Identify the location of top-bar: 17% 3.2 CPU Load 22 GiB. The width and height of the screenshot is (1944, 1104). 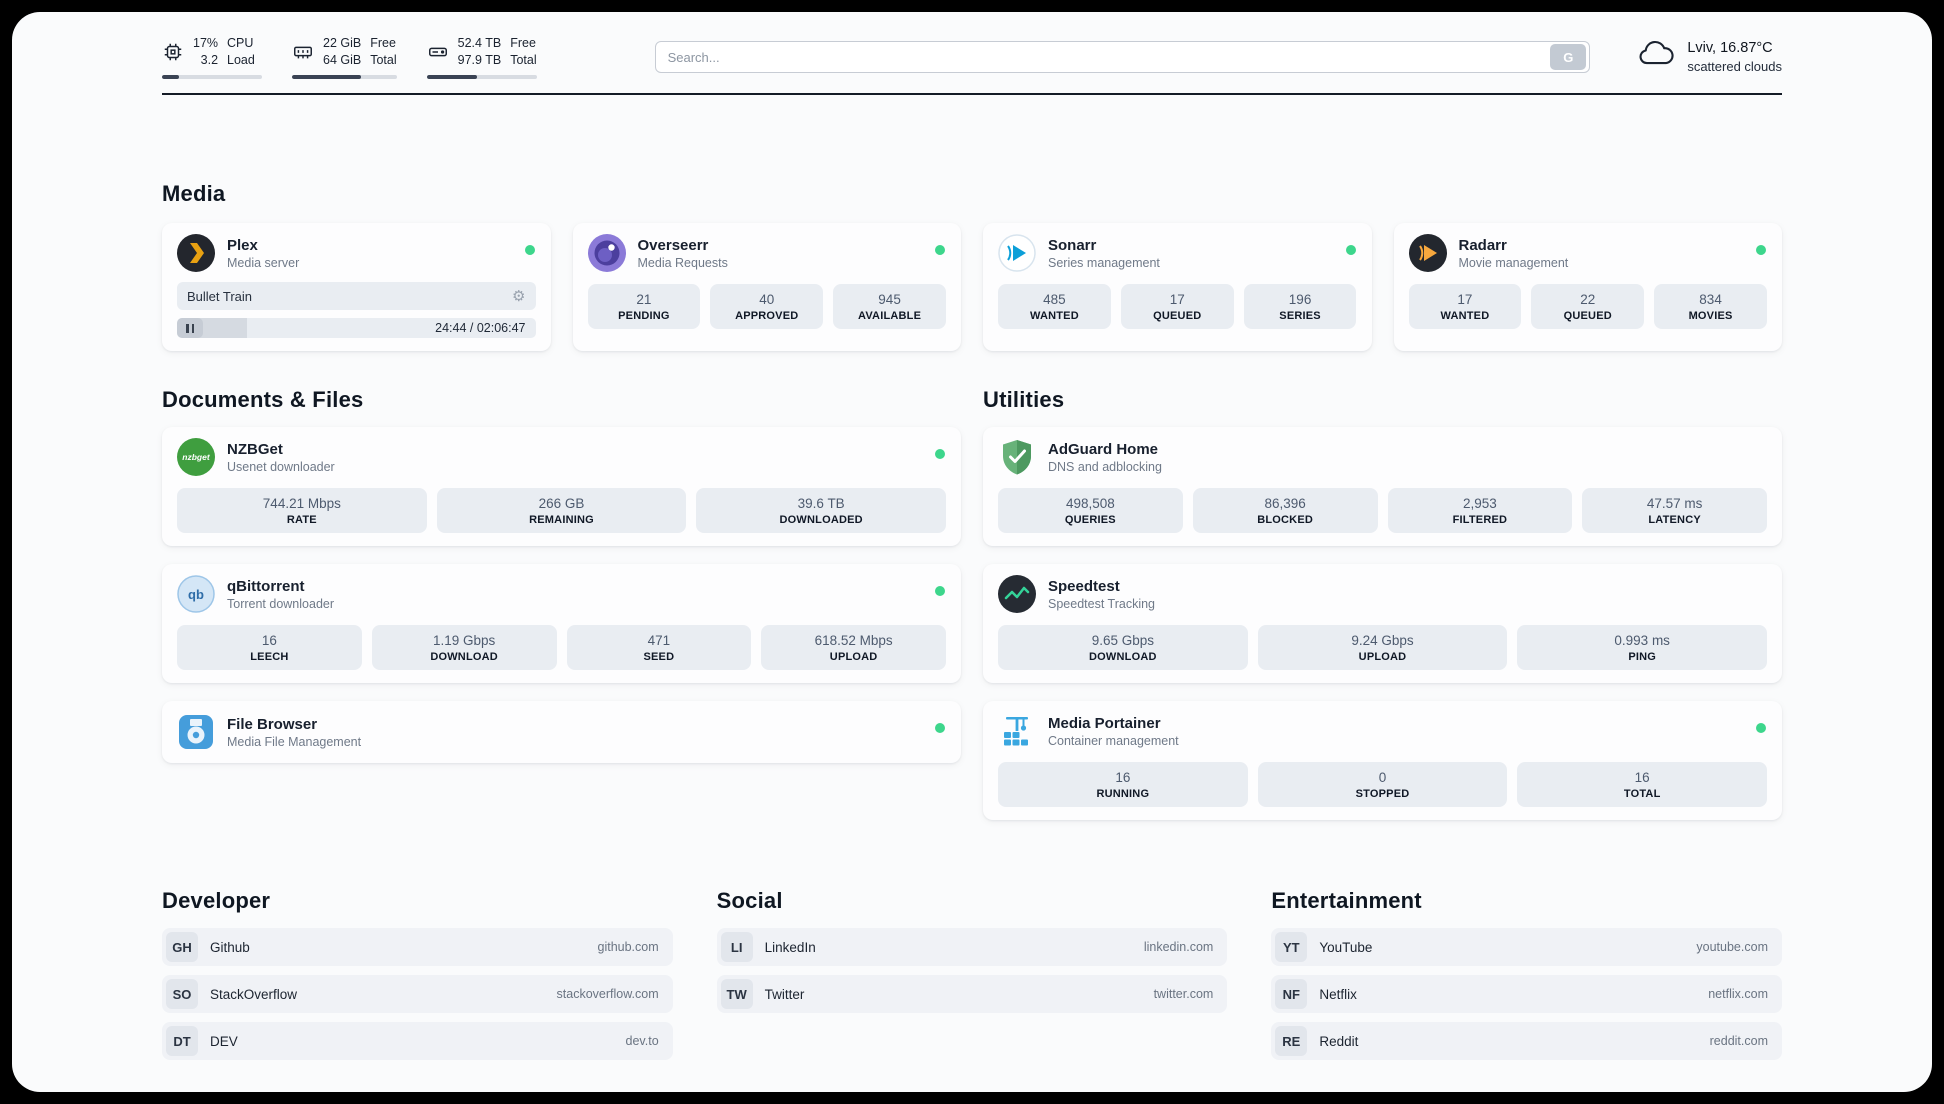
(972, 57).